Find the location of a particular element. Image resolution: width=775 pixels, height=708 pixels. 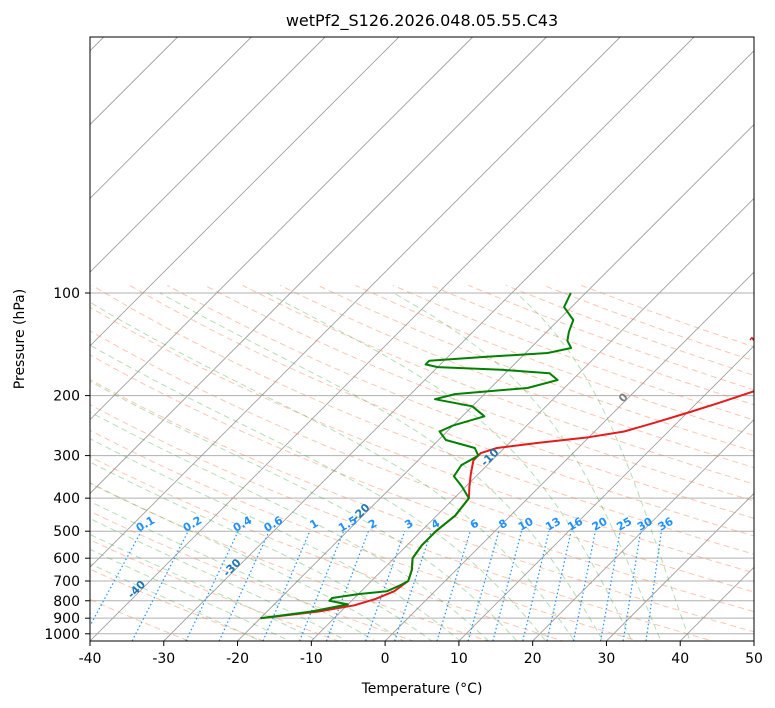

x-axis-label: Temperature (°C) is located at coordinates (422, 689).